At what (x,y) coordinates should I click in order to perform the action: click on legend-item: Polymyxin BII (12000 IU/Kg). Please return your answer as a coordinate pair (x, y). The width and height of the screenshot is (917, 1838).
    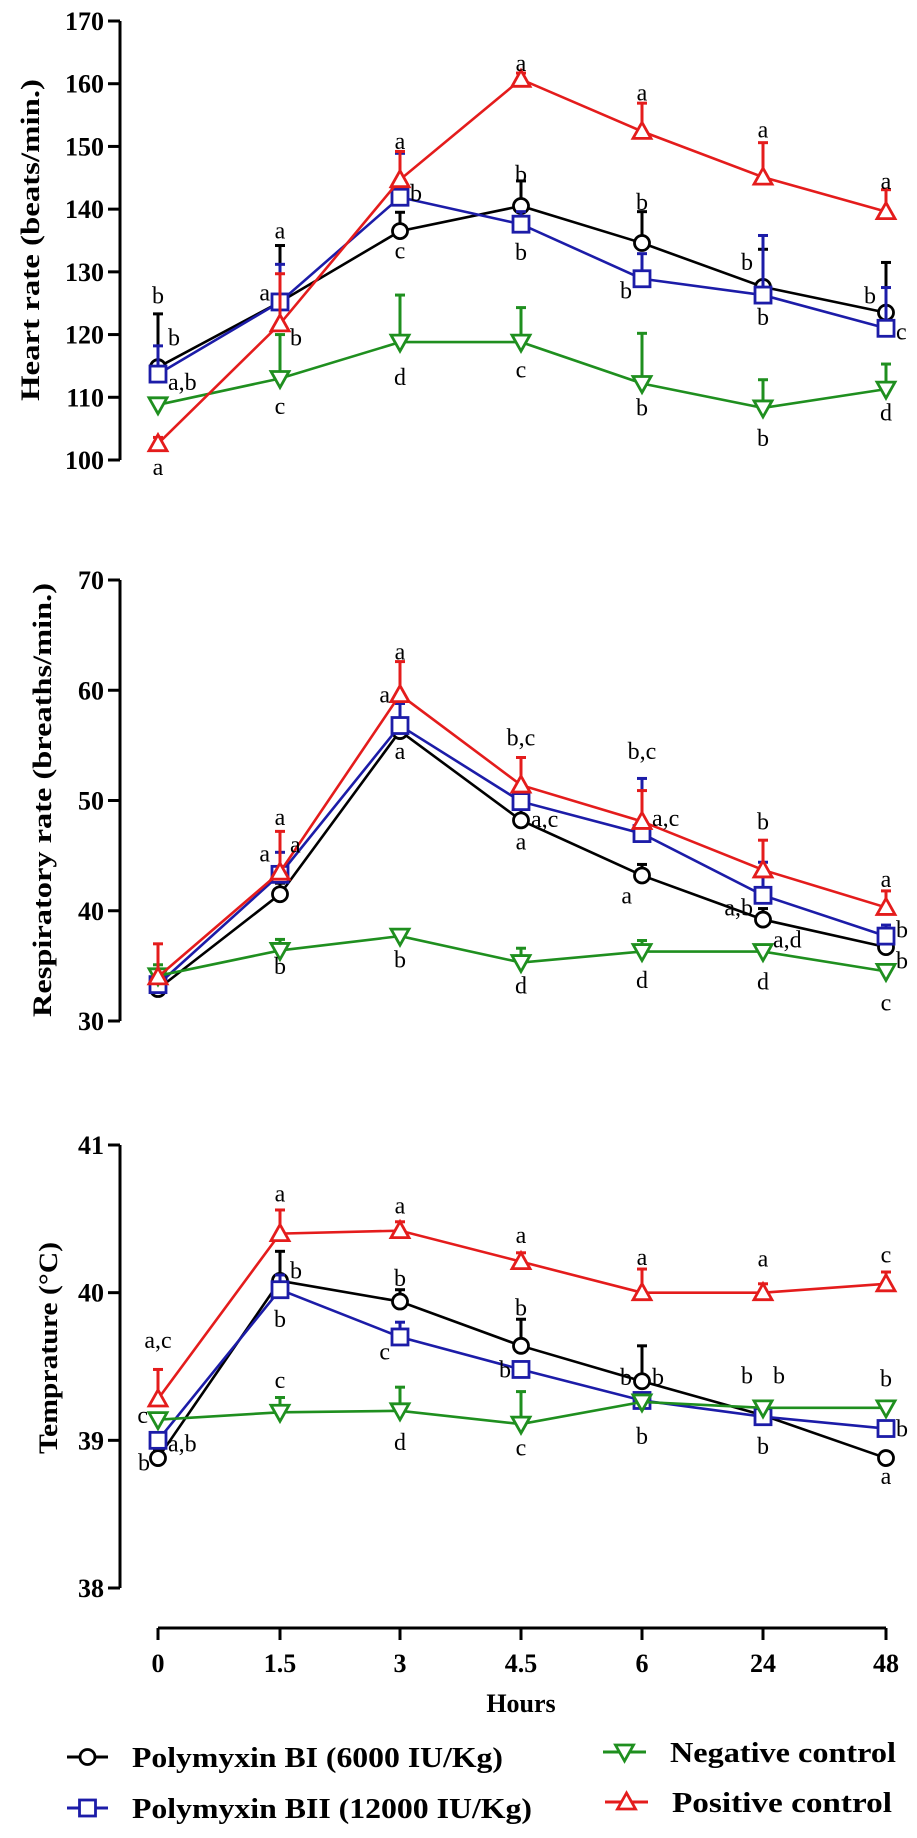
    Looking at the image, I should click on (299, 1809).